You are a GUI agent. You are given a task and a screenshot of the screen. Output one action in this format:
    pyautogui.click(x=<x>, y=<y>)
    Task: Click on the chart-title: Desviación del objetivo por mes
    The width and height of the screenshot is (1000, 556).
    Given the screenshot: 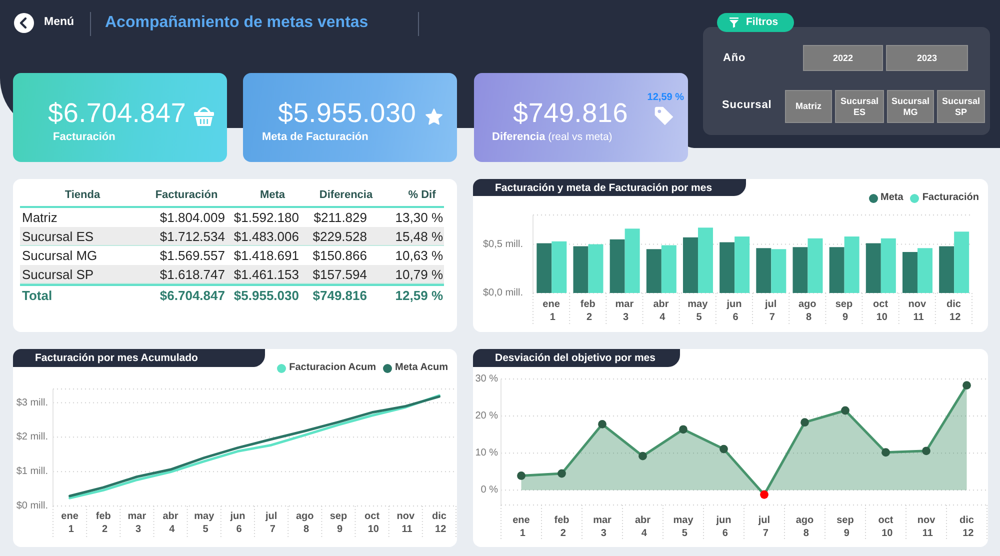 What is the action you would take?
    pyautogui.click(x=575, y=358)
    